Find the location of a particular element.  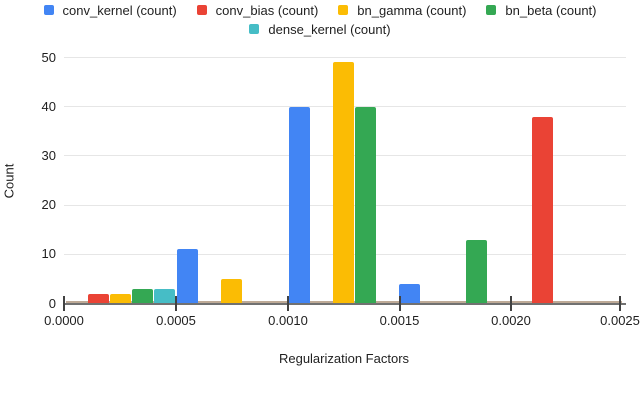

y-axis-title: Count is located at coordinates (9, 181).